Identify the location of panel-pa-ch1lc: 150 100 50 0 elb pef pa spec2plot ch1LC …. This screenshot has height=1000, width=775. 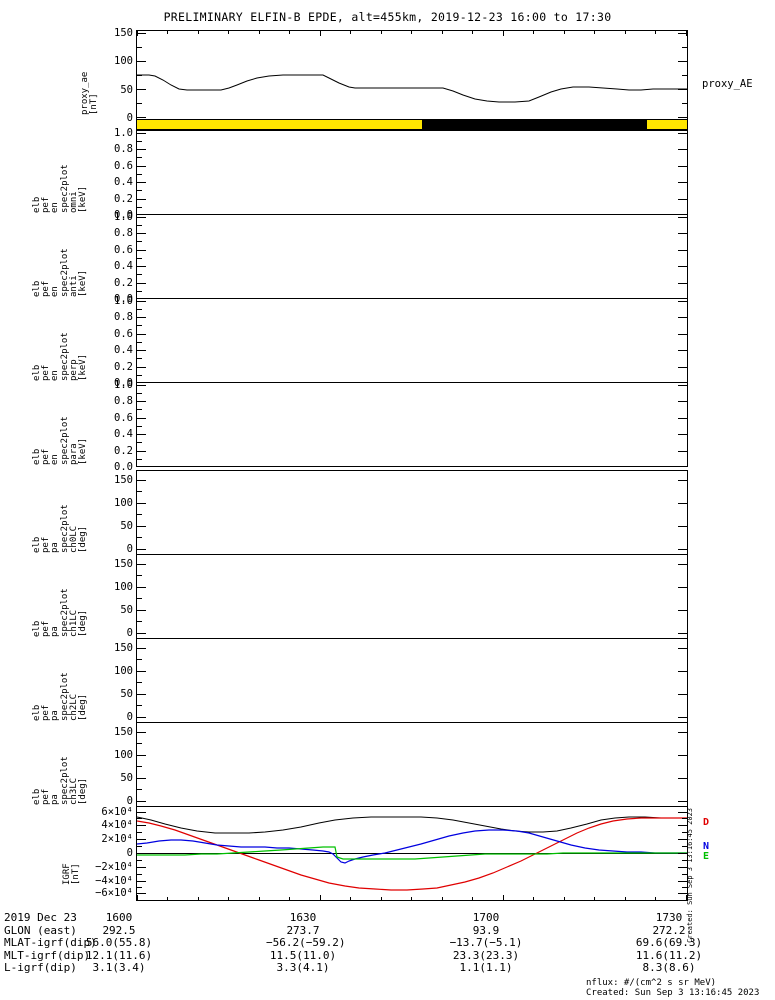
(360, 596).